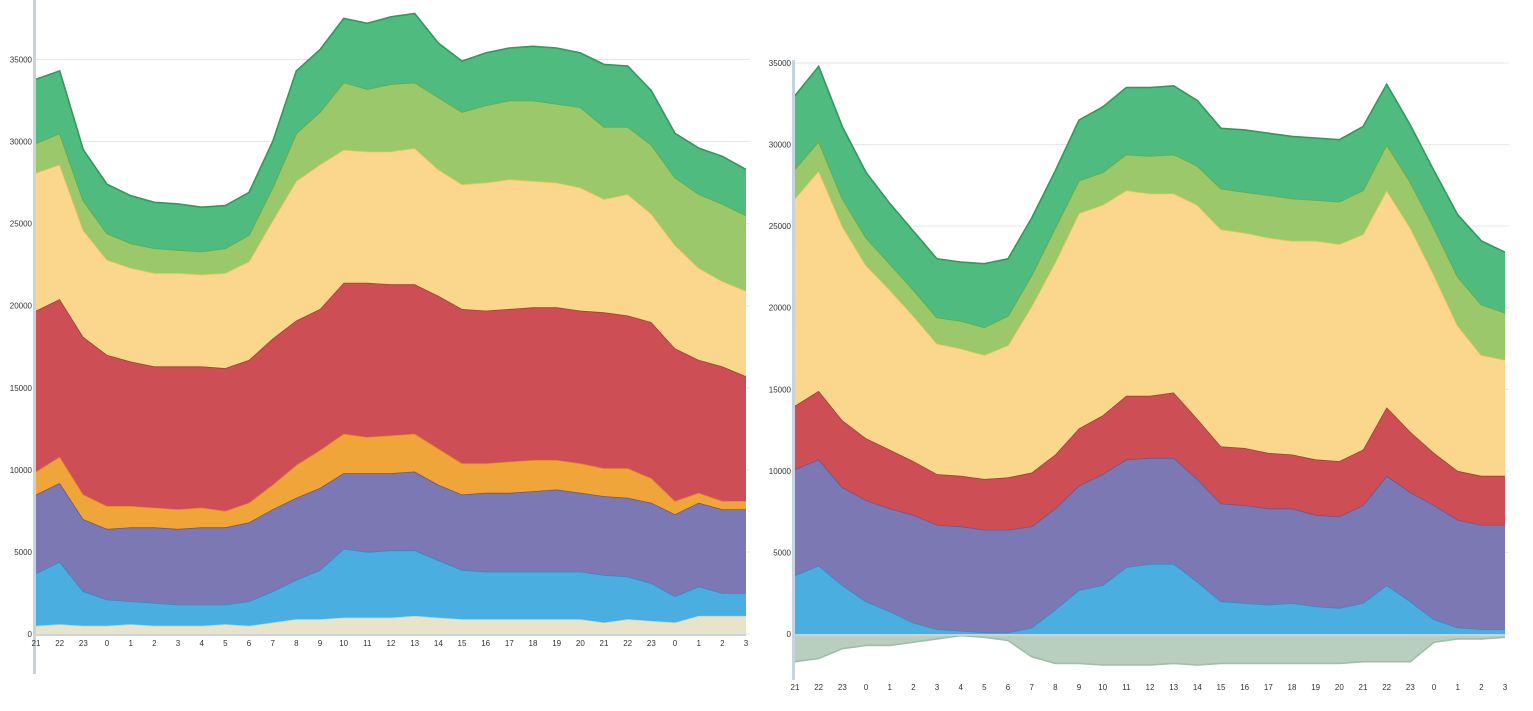  What do you see at coordinates (1055, 687) in the screenshot?
I see `x-tick-label: 8` at bounding box center [1055, 687].